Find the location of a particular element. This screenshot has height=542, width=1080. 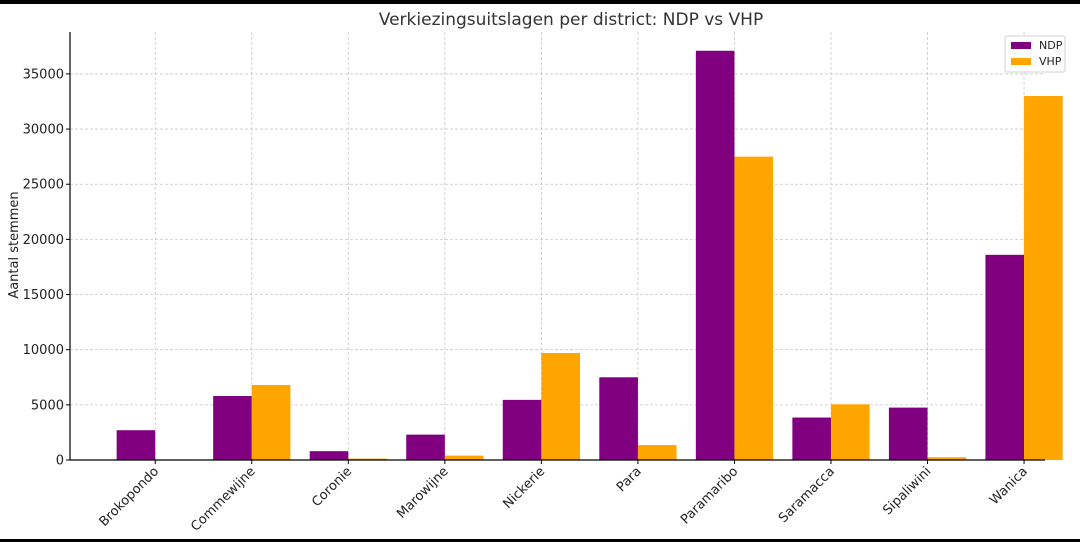

bar-ndp-paramaribo is located at coordinates (715, 255).